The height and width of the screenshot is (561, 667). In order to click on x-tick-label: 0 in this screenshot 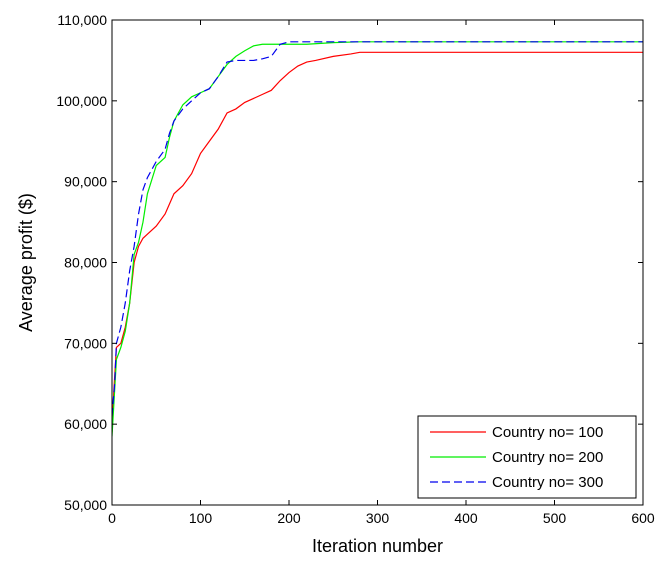, I will do `click(112, 518)`.